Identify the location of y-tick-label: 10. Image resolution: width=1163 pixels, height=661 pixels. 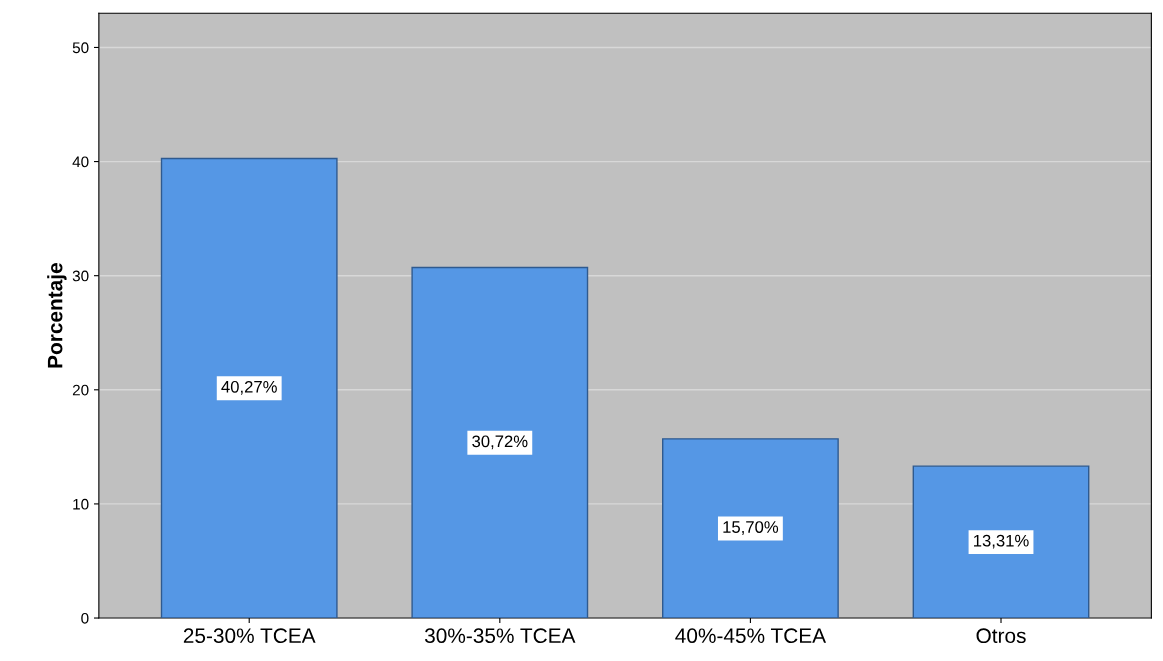
(81, 504).